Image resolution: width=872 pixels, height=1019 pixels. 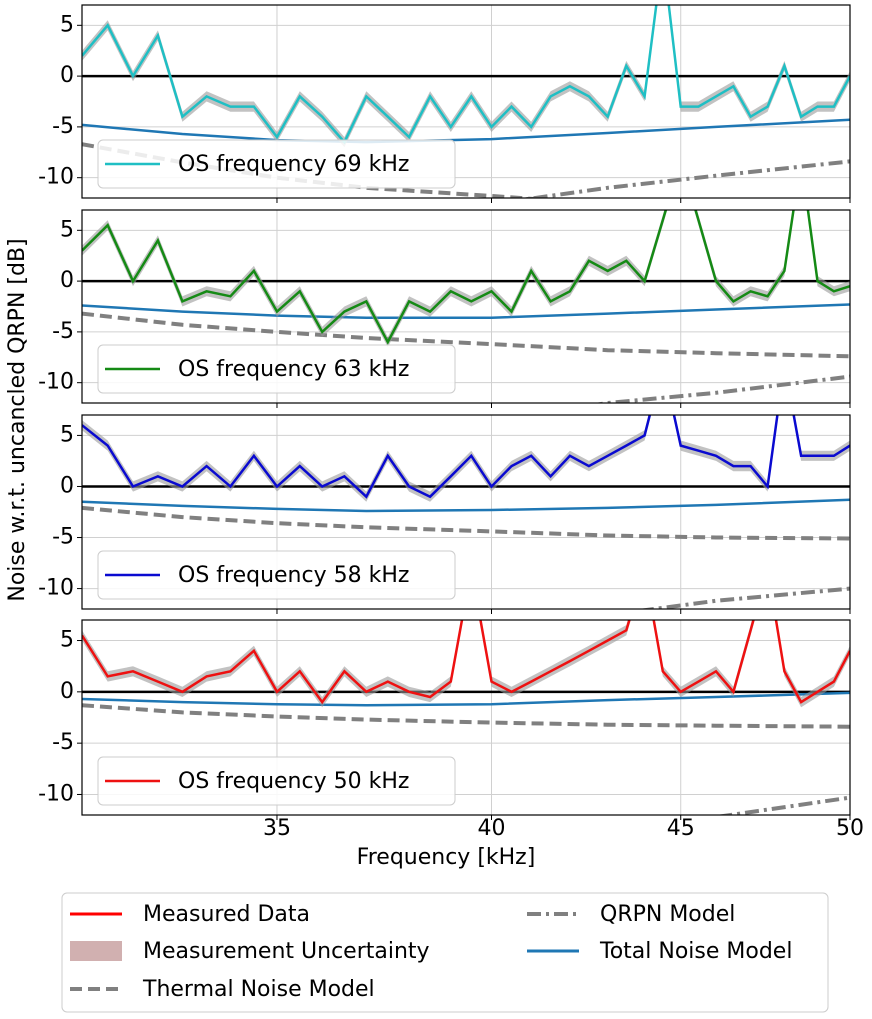 What do you see at coordinates (293, 164) in the screenshot?
I see `panel-legend-label: OS frequency 69 kHz` at bounding box center [293, 164].